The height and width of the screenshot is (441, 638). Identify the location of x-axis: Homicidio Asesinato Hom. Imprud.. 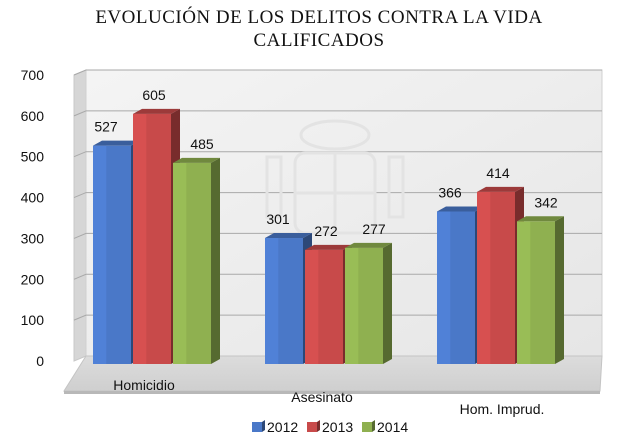
(328, 397).